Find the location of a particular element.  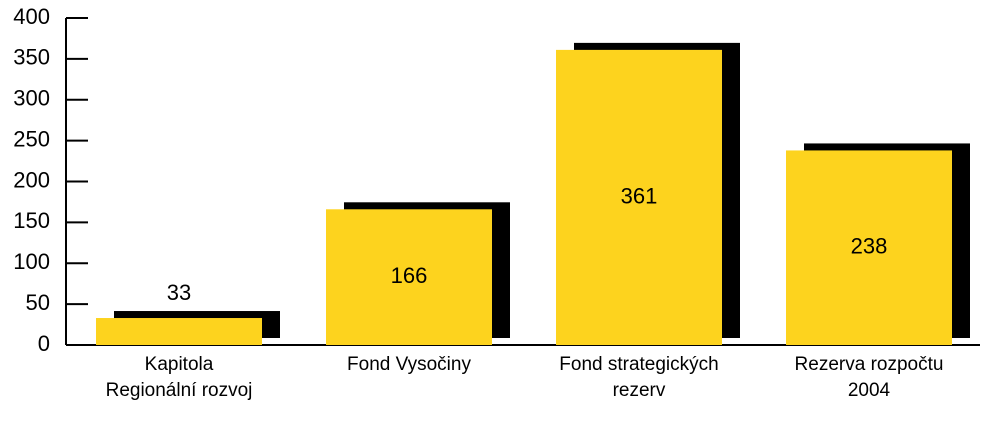

x-tick-label: Fond Vysočiny is located at coordinates (409, 364).